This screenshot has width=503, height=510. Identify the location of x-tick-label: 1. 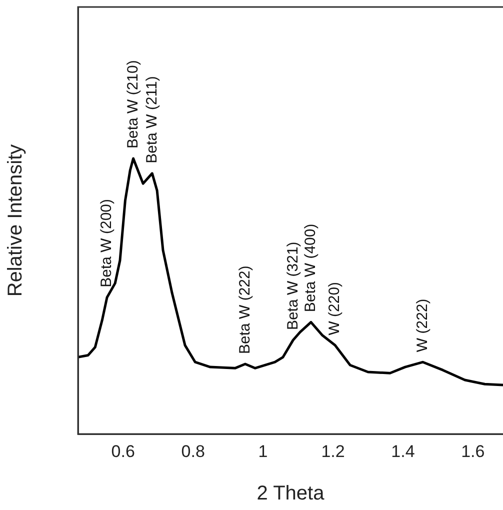
(263, 451).